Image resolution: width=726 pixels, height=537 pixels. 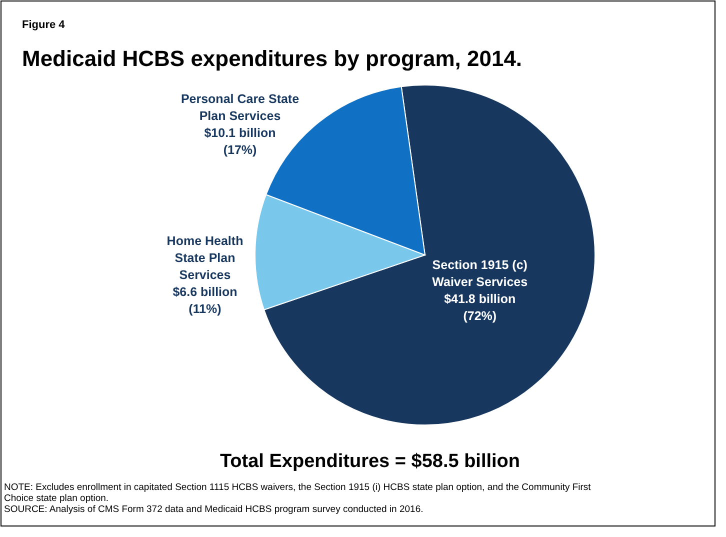 What do you see at coordinates (370, 461) in the screenshot?
I see `text: Total Expenditures = $58.5 billion` at bounding box center [370, 461].